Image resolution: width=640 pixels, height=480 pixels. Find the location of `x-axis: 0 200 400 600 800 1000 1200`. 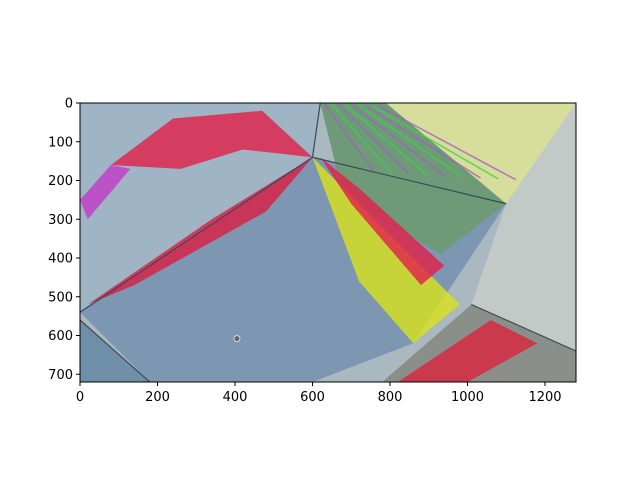

x-axis: 0 200 400 600 800 1000 1200 is located at coordinates (319, 393).